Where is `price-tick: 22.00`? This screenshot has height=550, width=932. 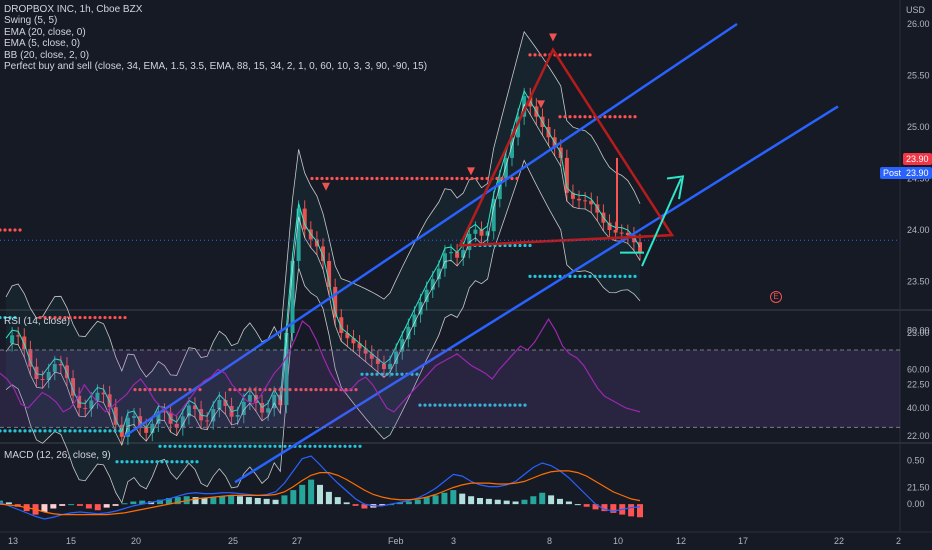 price-tick: 22.00 is located at coordinates (918, 436).